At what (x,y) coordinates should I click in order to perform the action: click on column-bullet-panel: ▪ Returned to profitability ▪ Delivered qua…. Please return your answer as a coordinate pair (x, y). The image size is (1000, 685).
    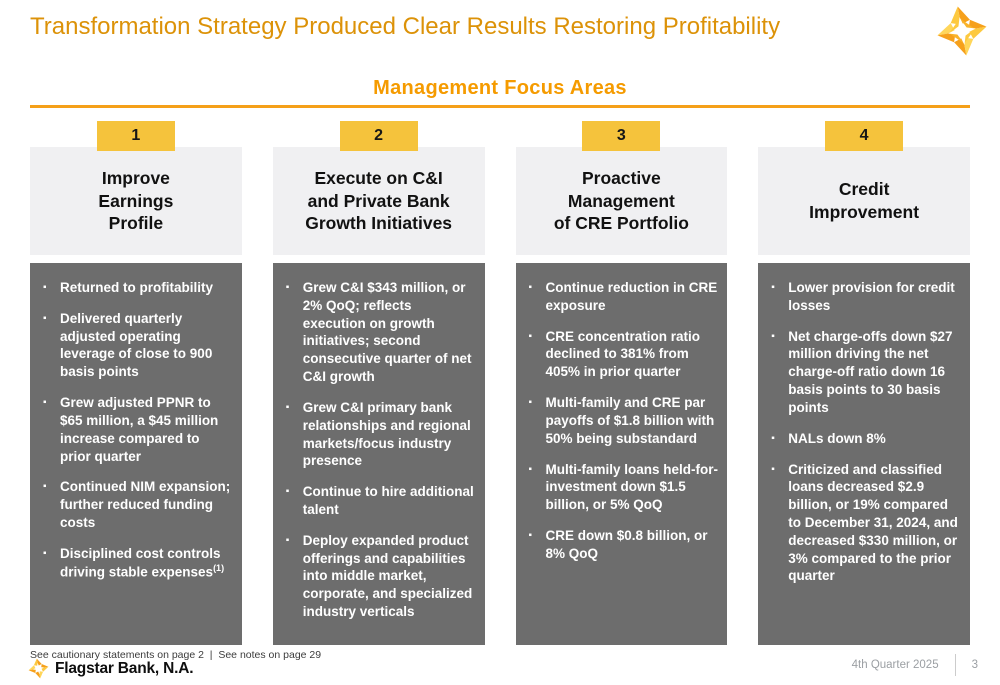
    Looking at the image, I should click on (136, 454).